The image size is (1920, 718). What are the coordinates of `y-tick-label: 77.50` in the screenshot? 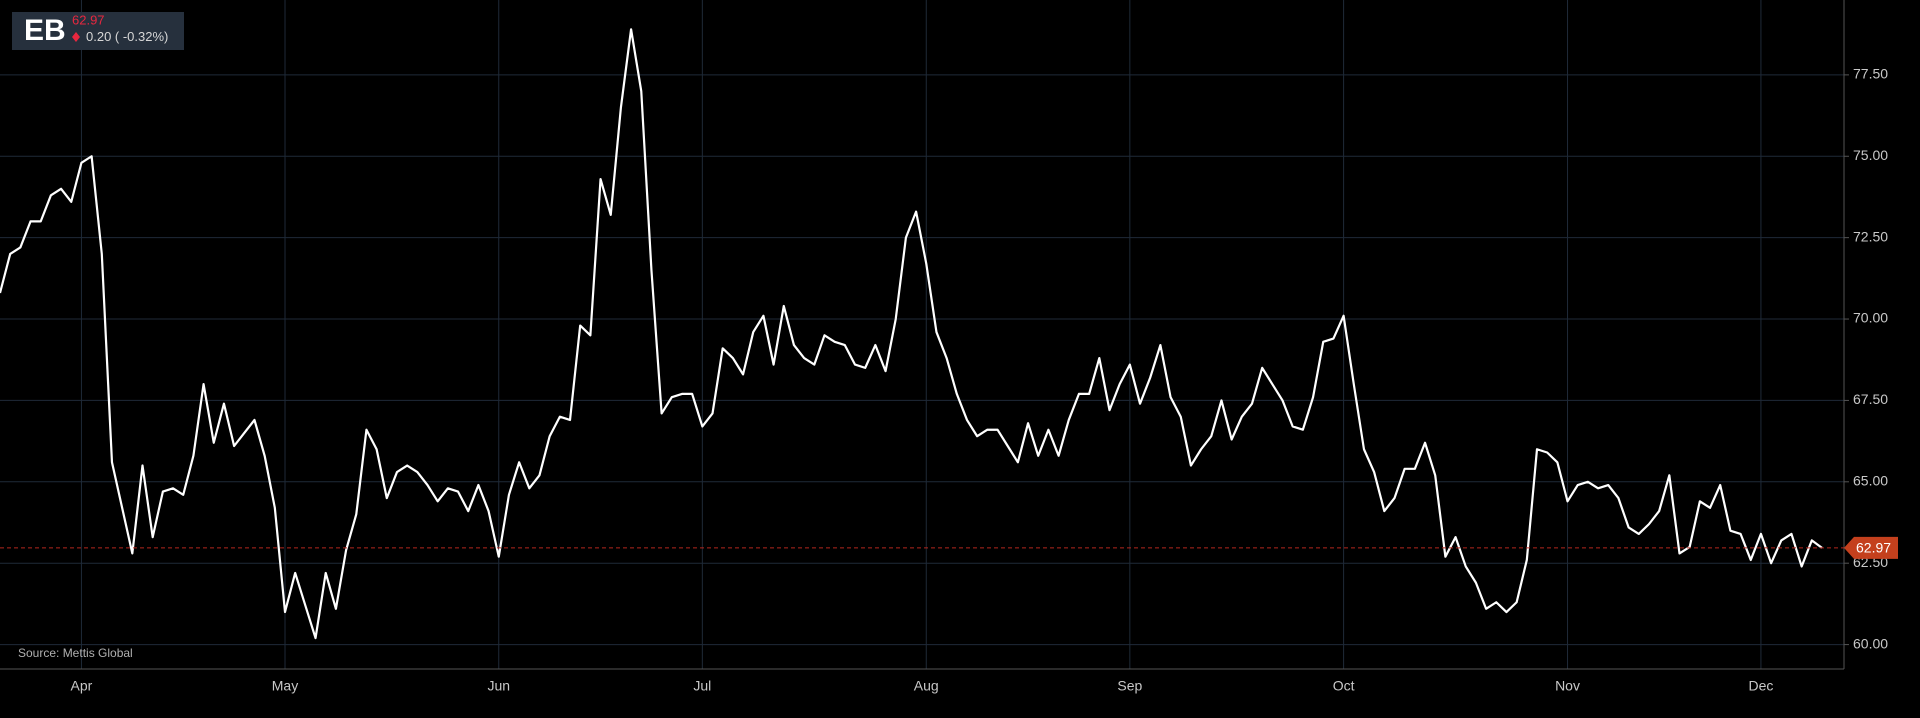 It's located at (1870, 74).